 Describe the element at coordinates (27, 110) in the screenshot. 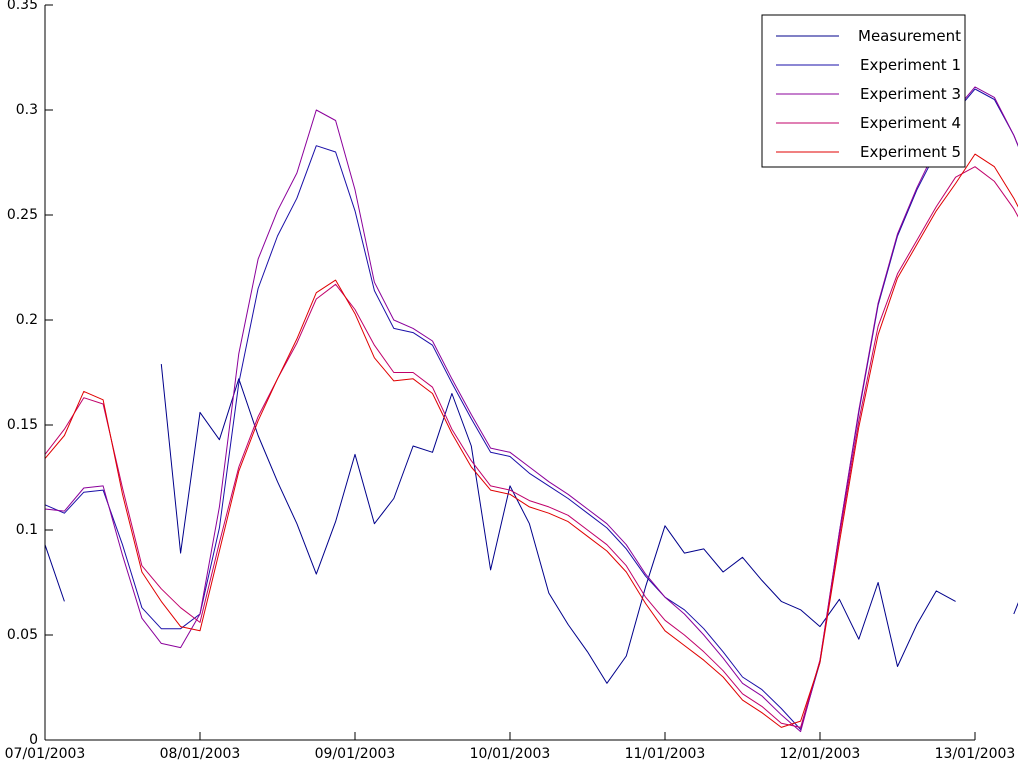

I see `y-tick-label: 0.3` at that location.